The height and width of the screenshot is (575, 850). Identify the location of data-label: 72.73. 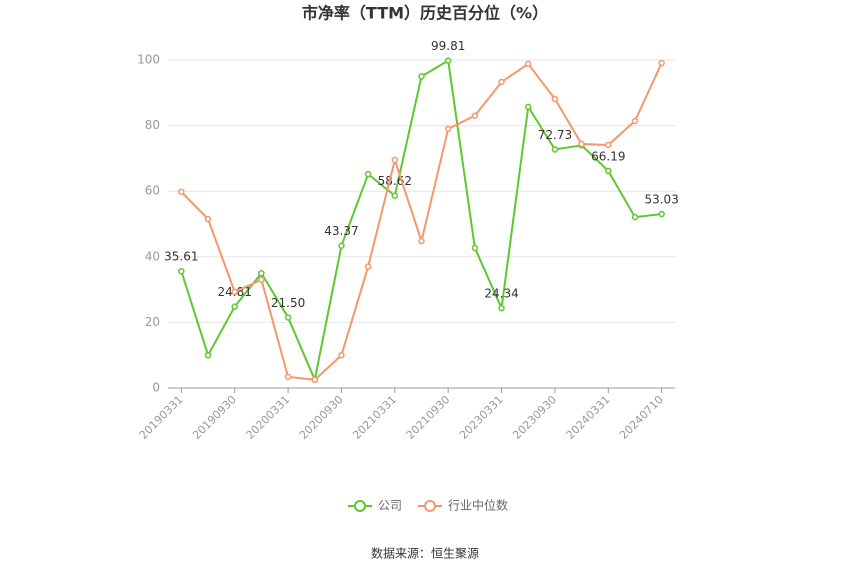
(555, 135).